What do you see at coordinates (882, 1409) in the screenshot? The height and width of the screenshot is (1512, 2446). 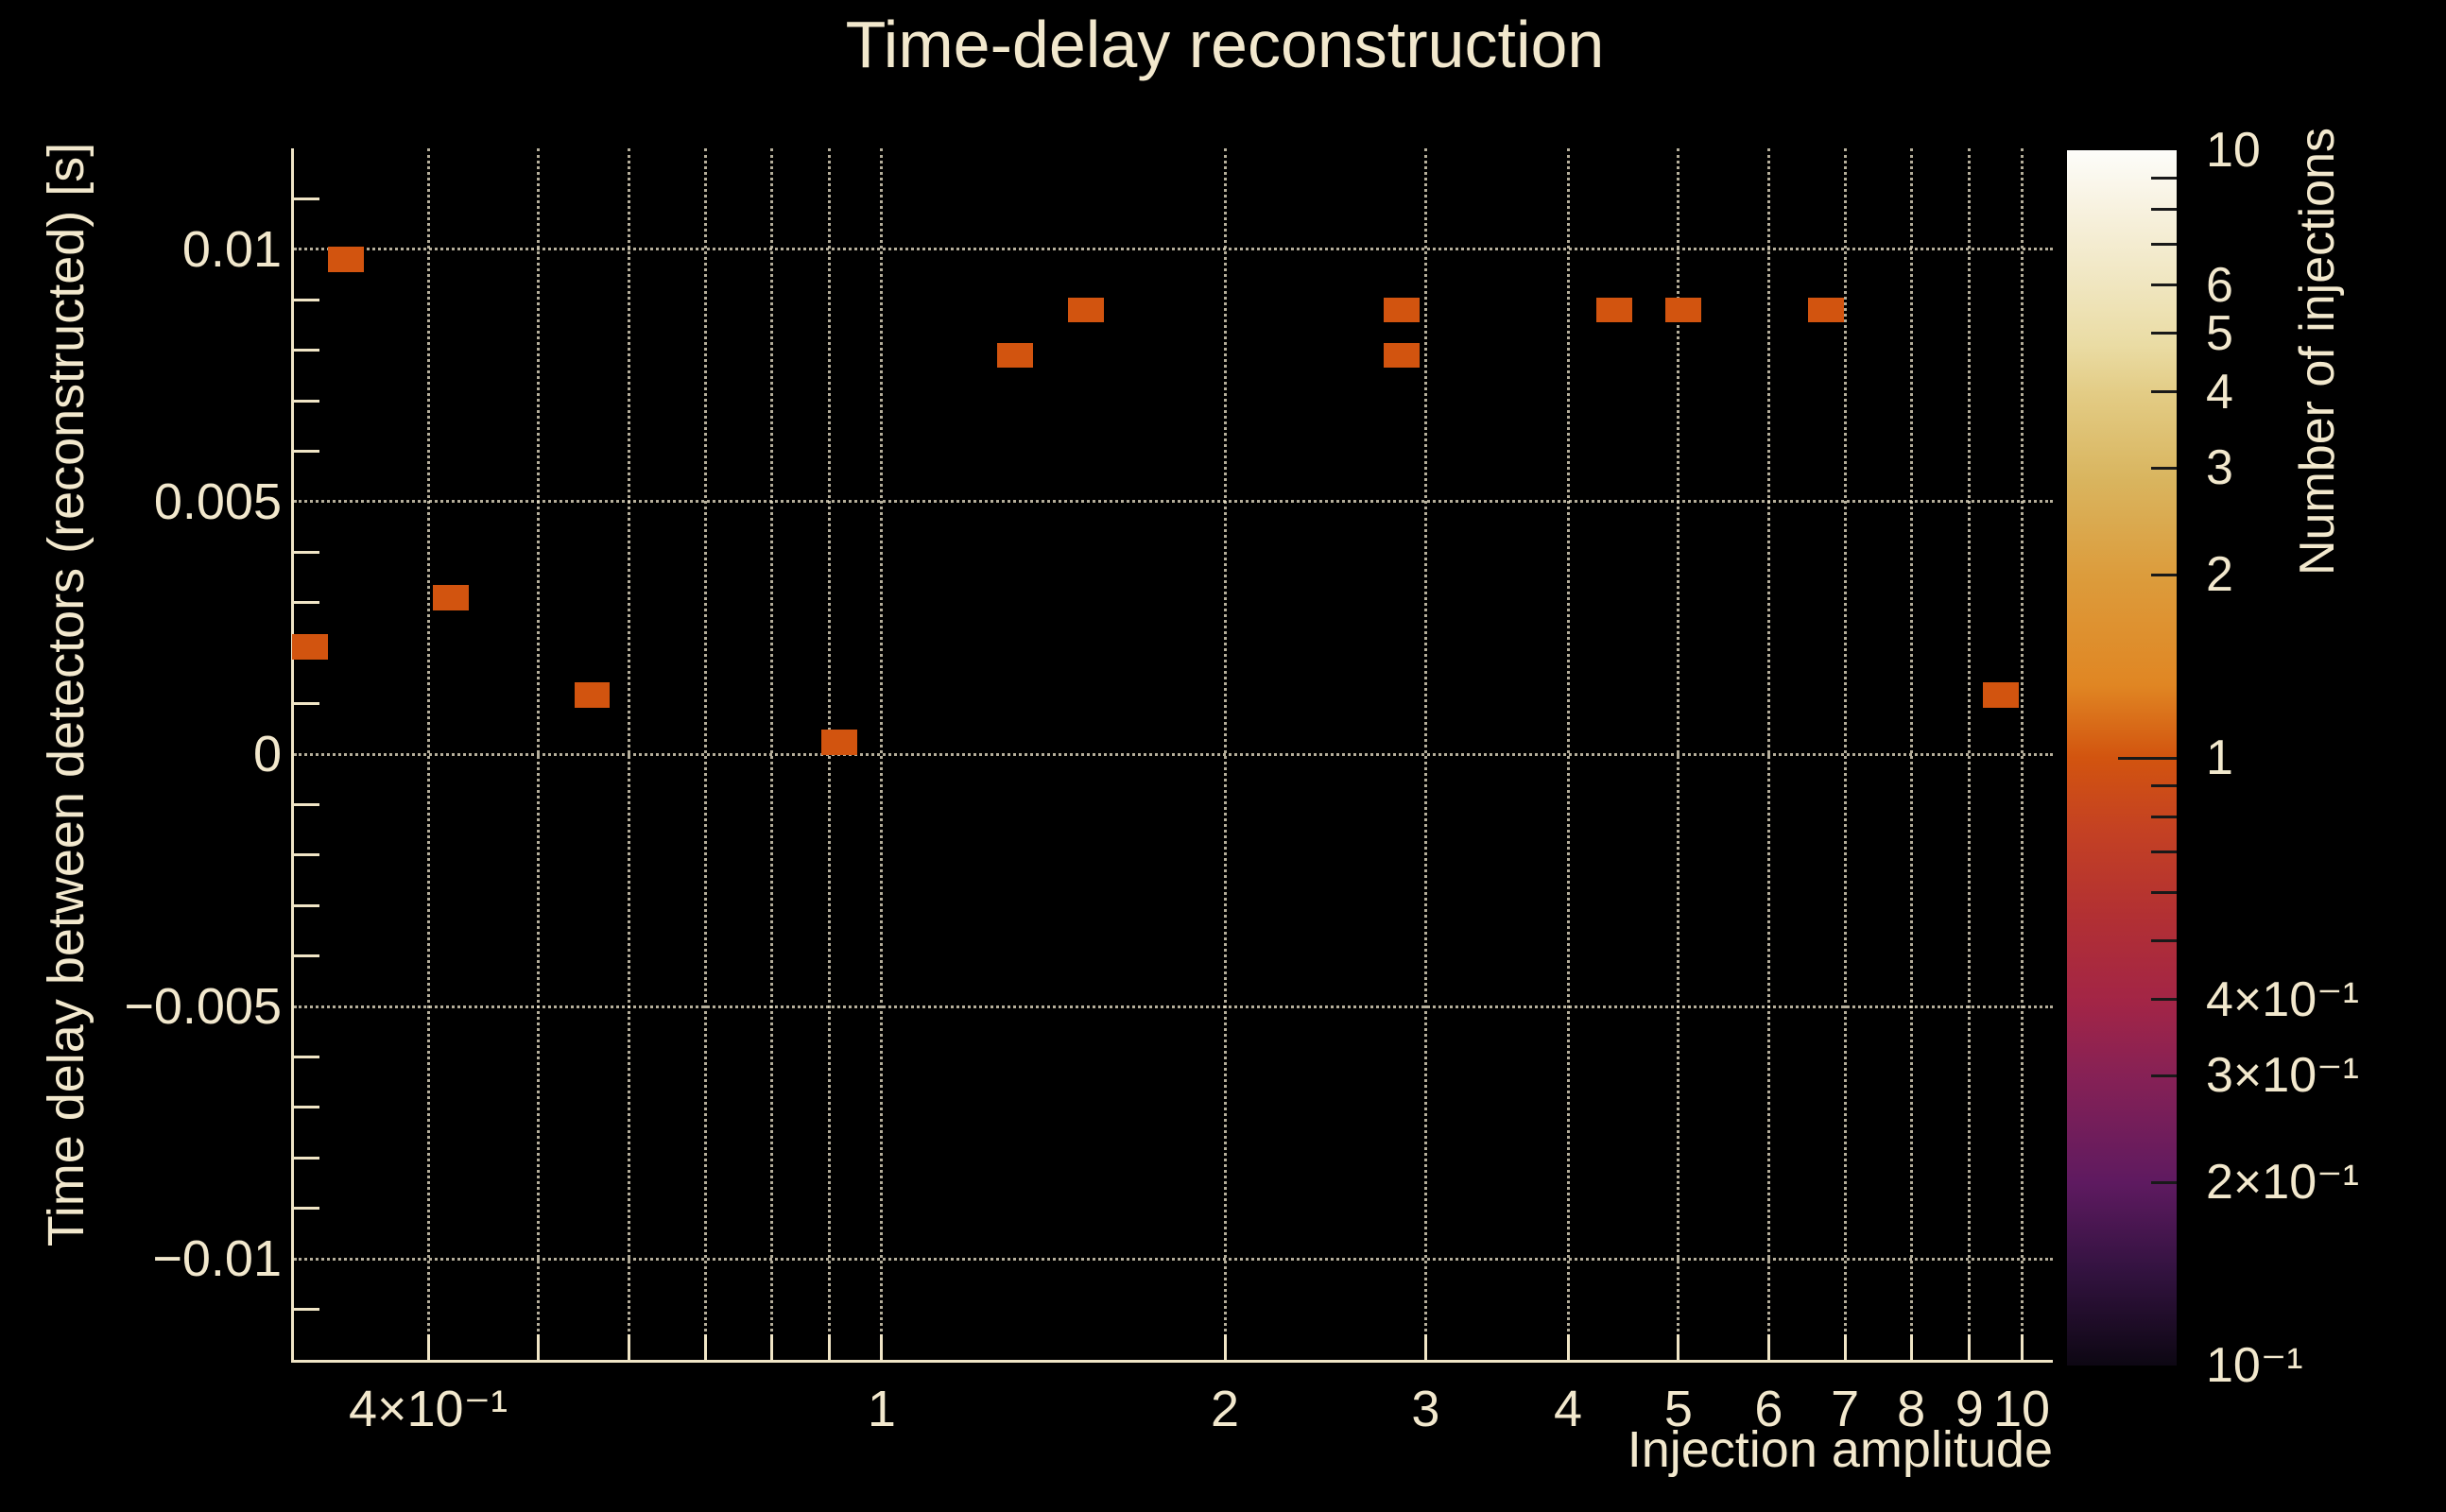 I see `x-tick-label: 1` at bounding box center [882, 1409].